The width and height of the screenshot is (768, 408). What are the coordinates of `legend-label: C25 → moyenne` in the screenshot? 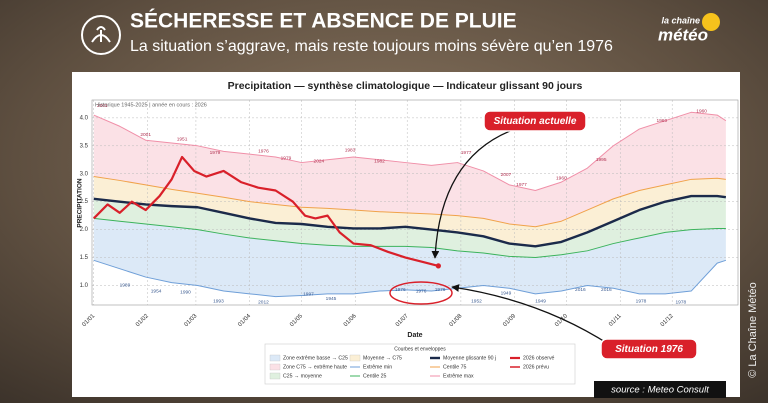 It's located at (302, 376).